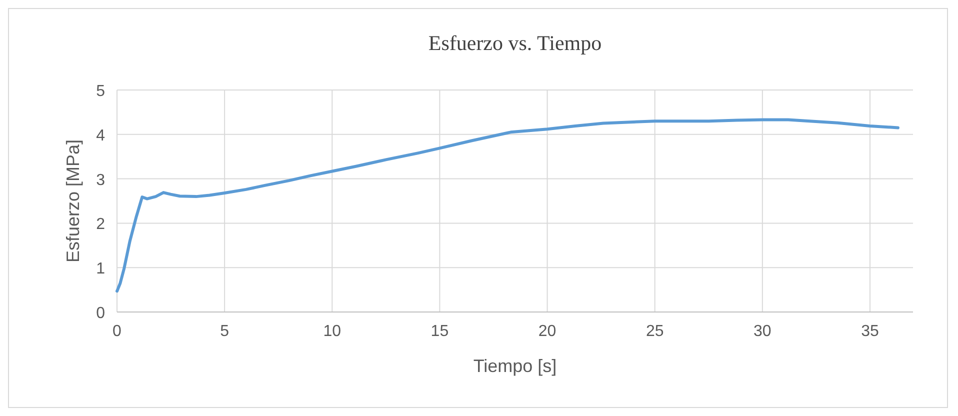  What do you see at coordinates (101, 135) in the screenshot?
I see `y-tick-label: 4` at bounding box center [101, 135].